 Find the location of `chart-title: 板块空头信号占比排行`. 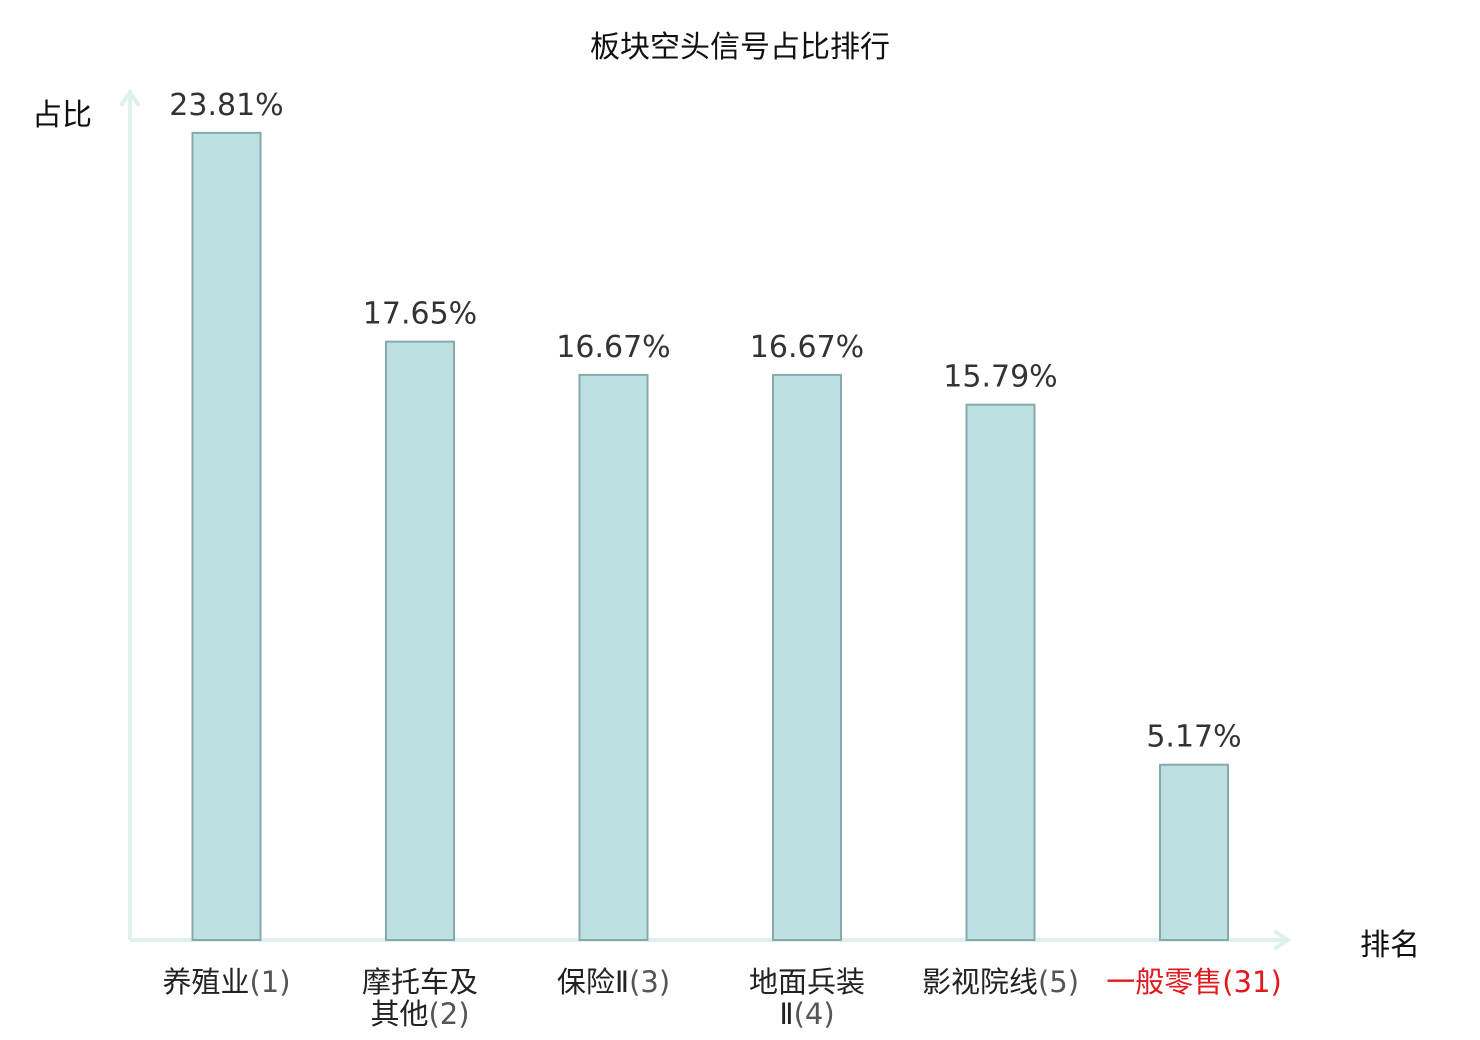

chart-title: 板块空头信号占比排行 is located at coordinates (740, 47).